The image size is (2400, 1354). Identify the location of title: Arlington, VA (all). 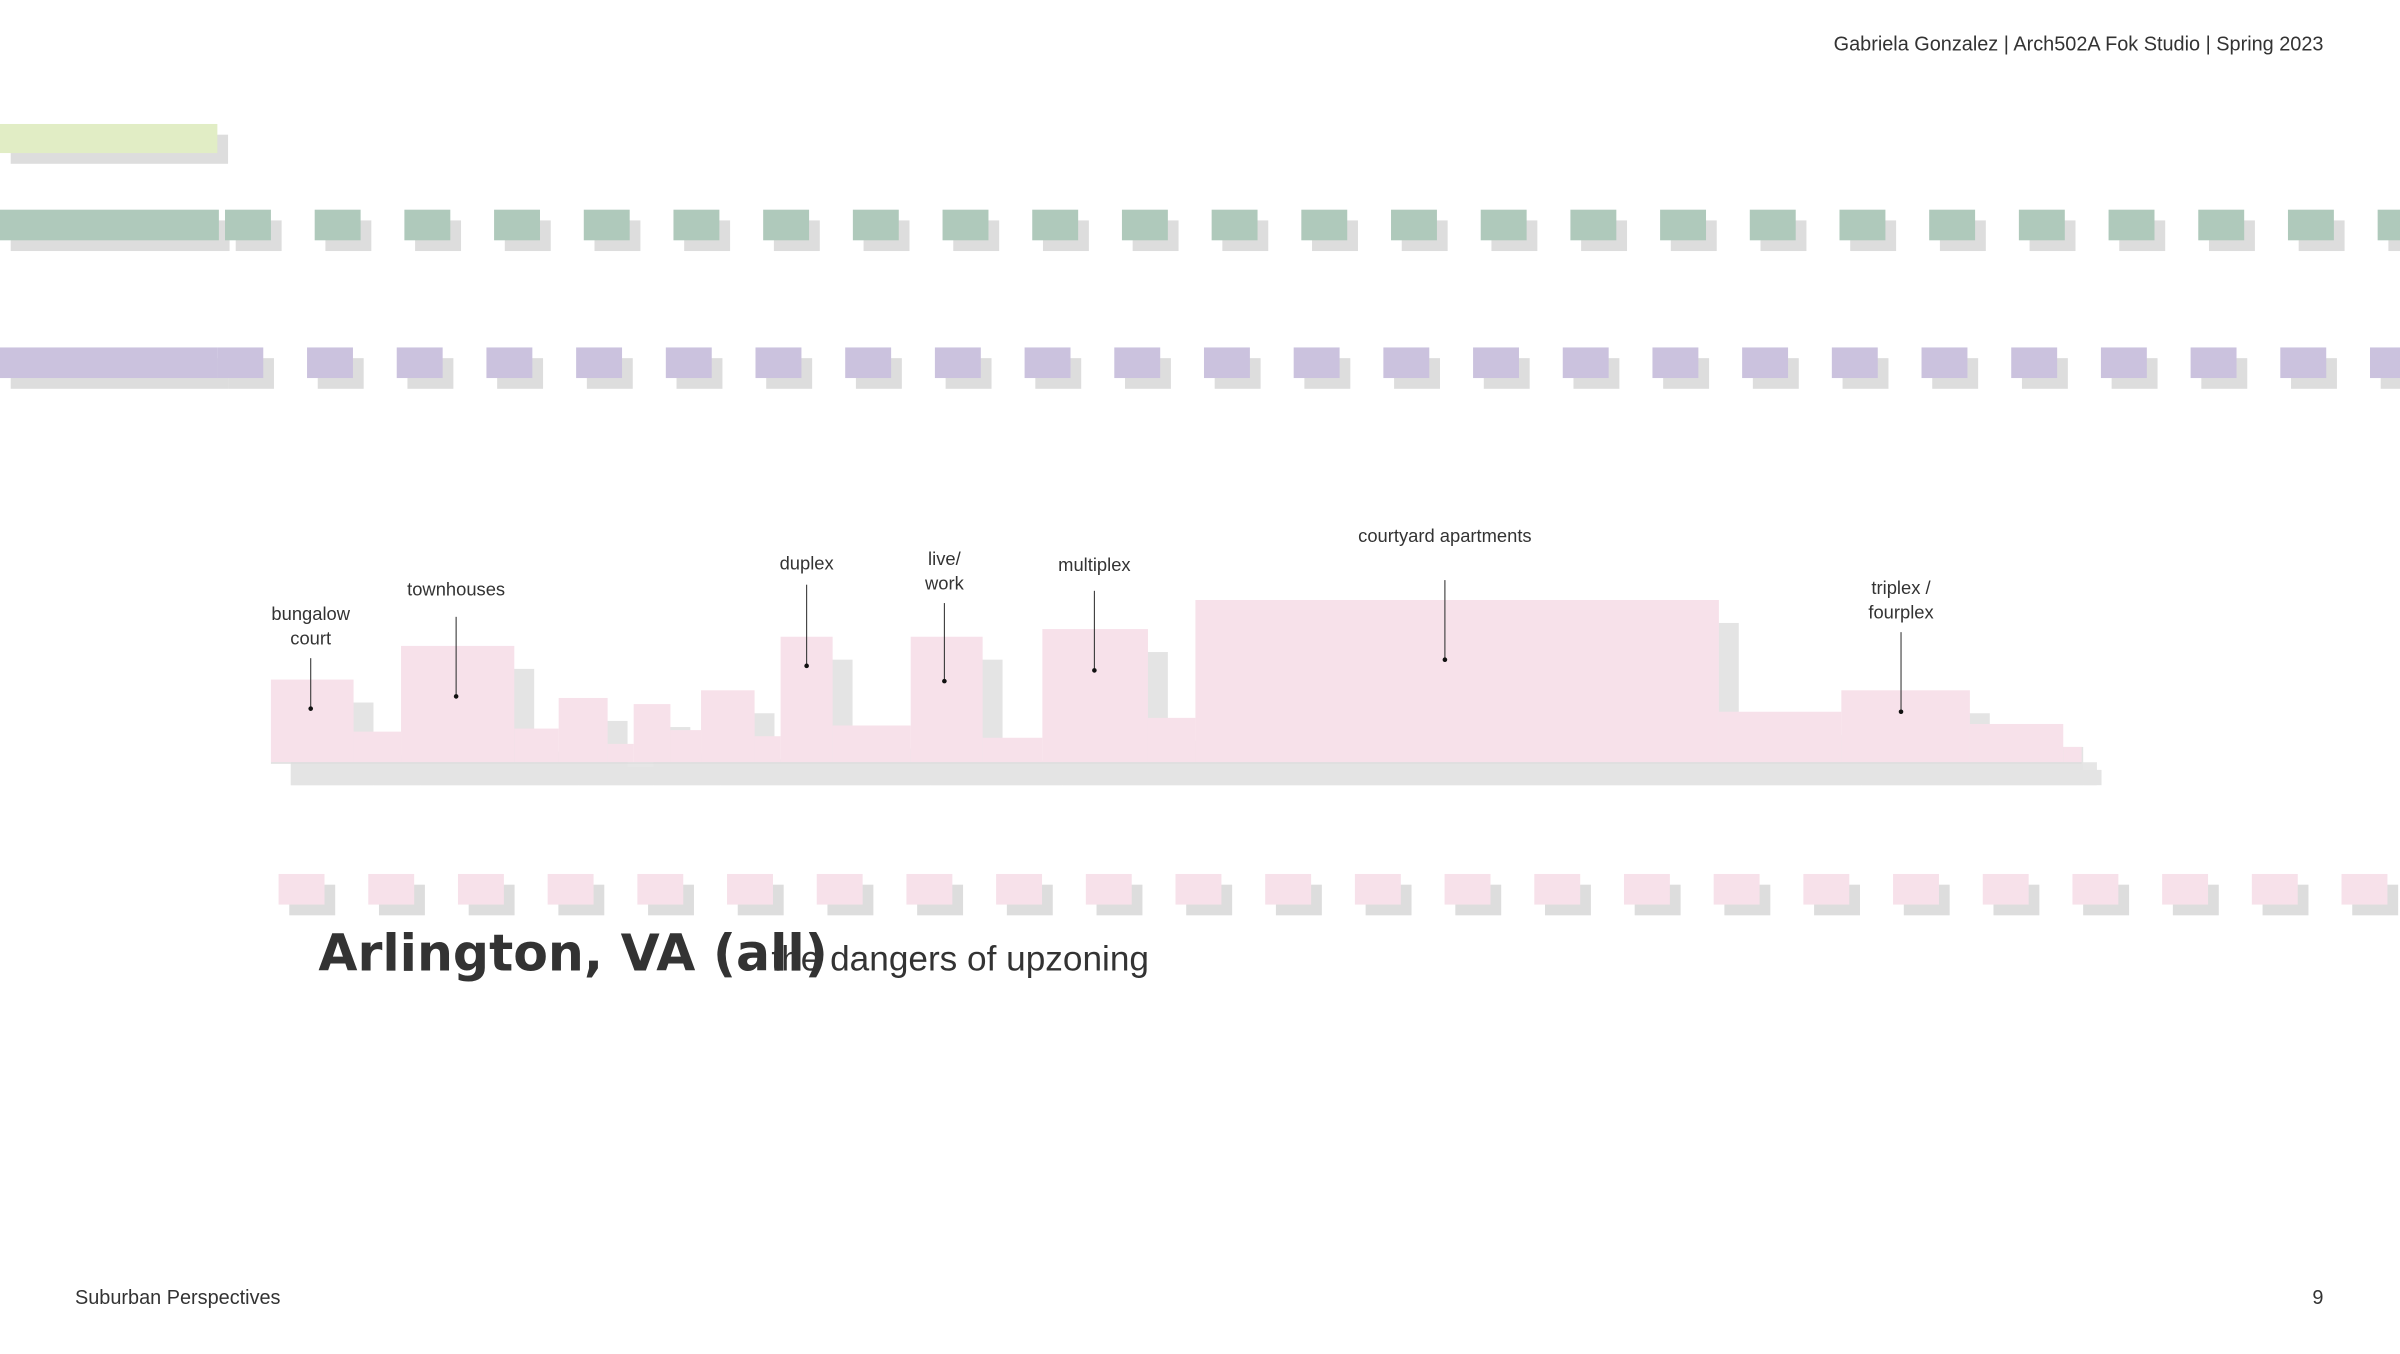
(572, 952).